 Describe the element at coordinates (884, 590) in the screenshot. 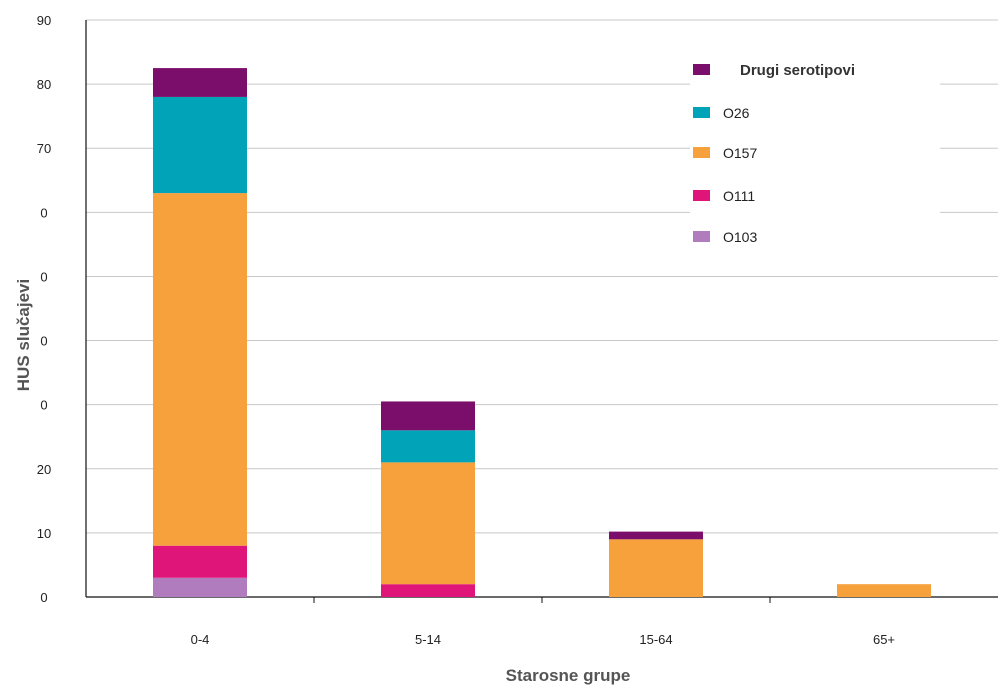

I see `bar-segment-65+-o157` at that location.